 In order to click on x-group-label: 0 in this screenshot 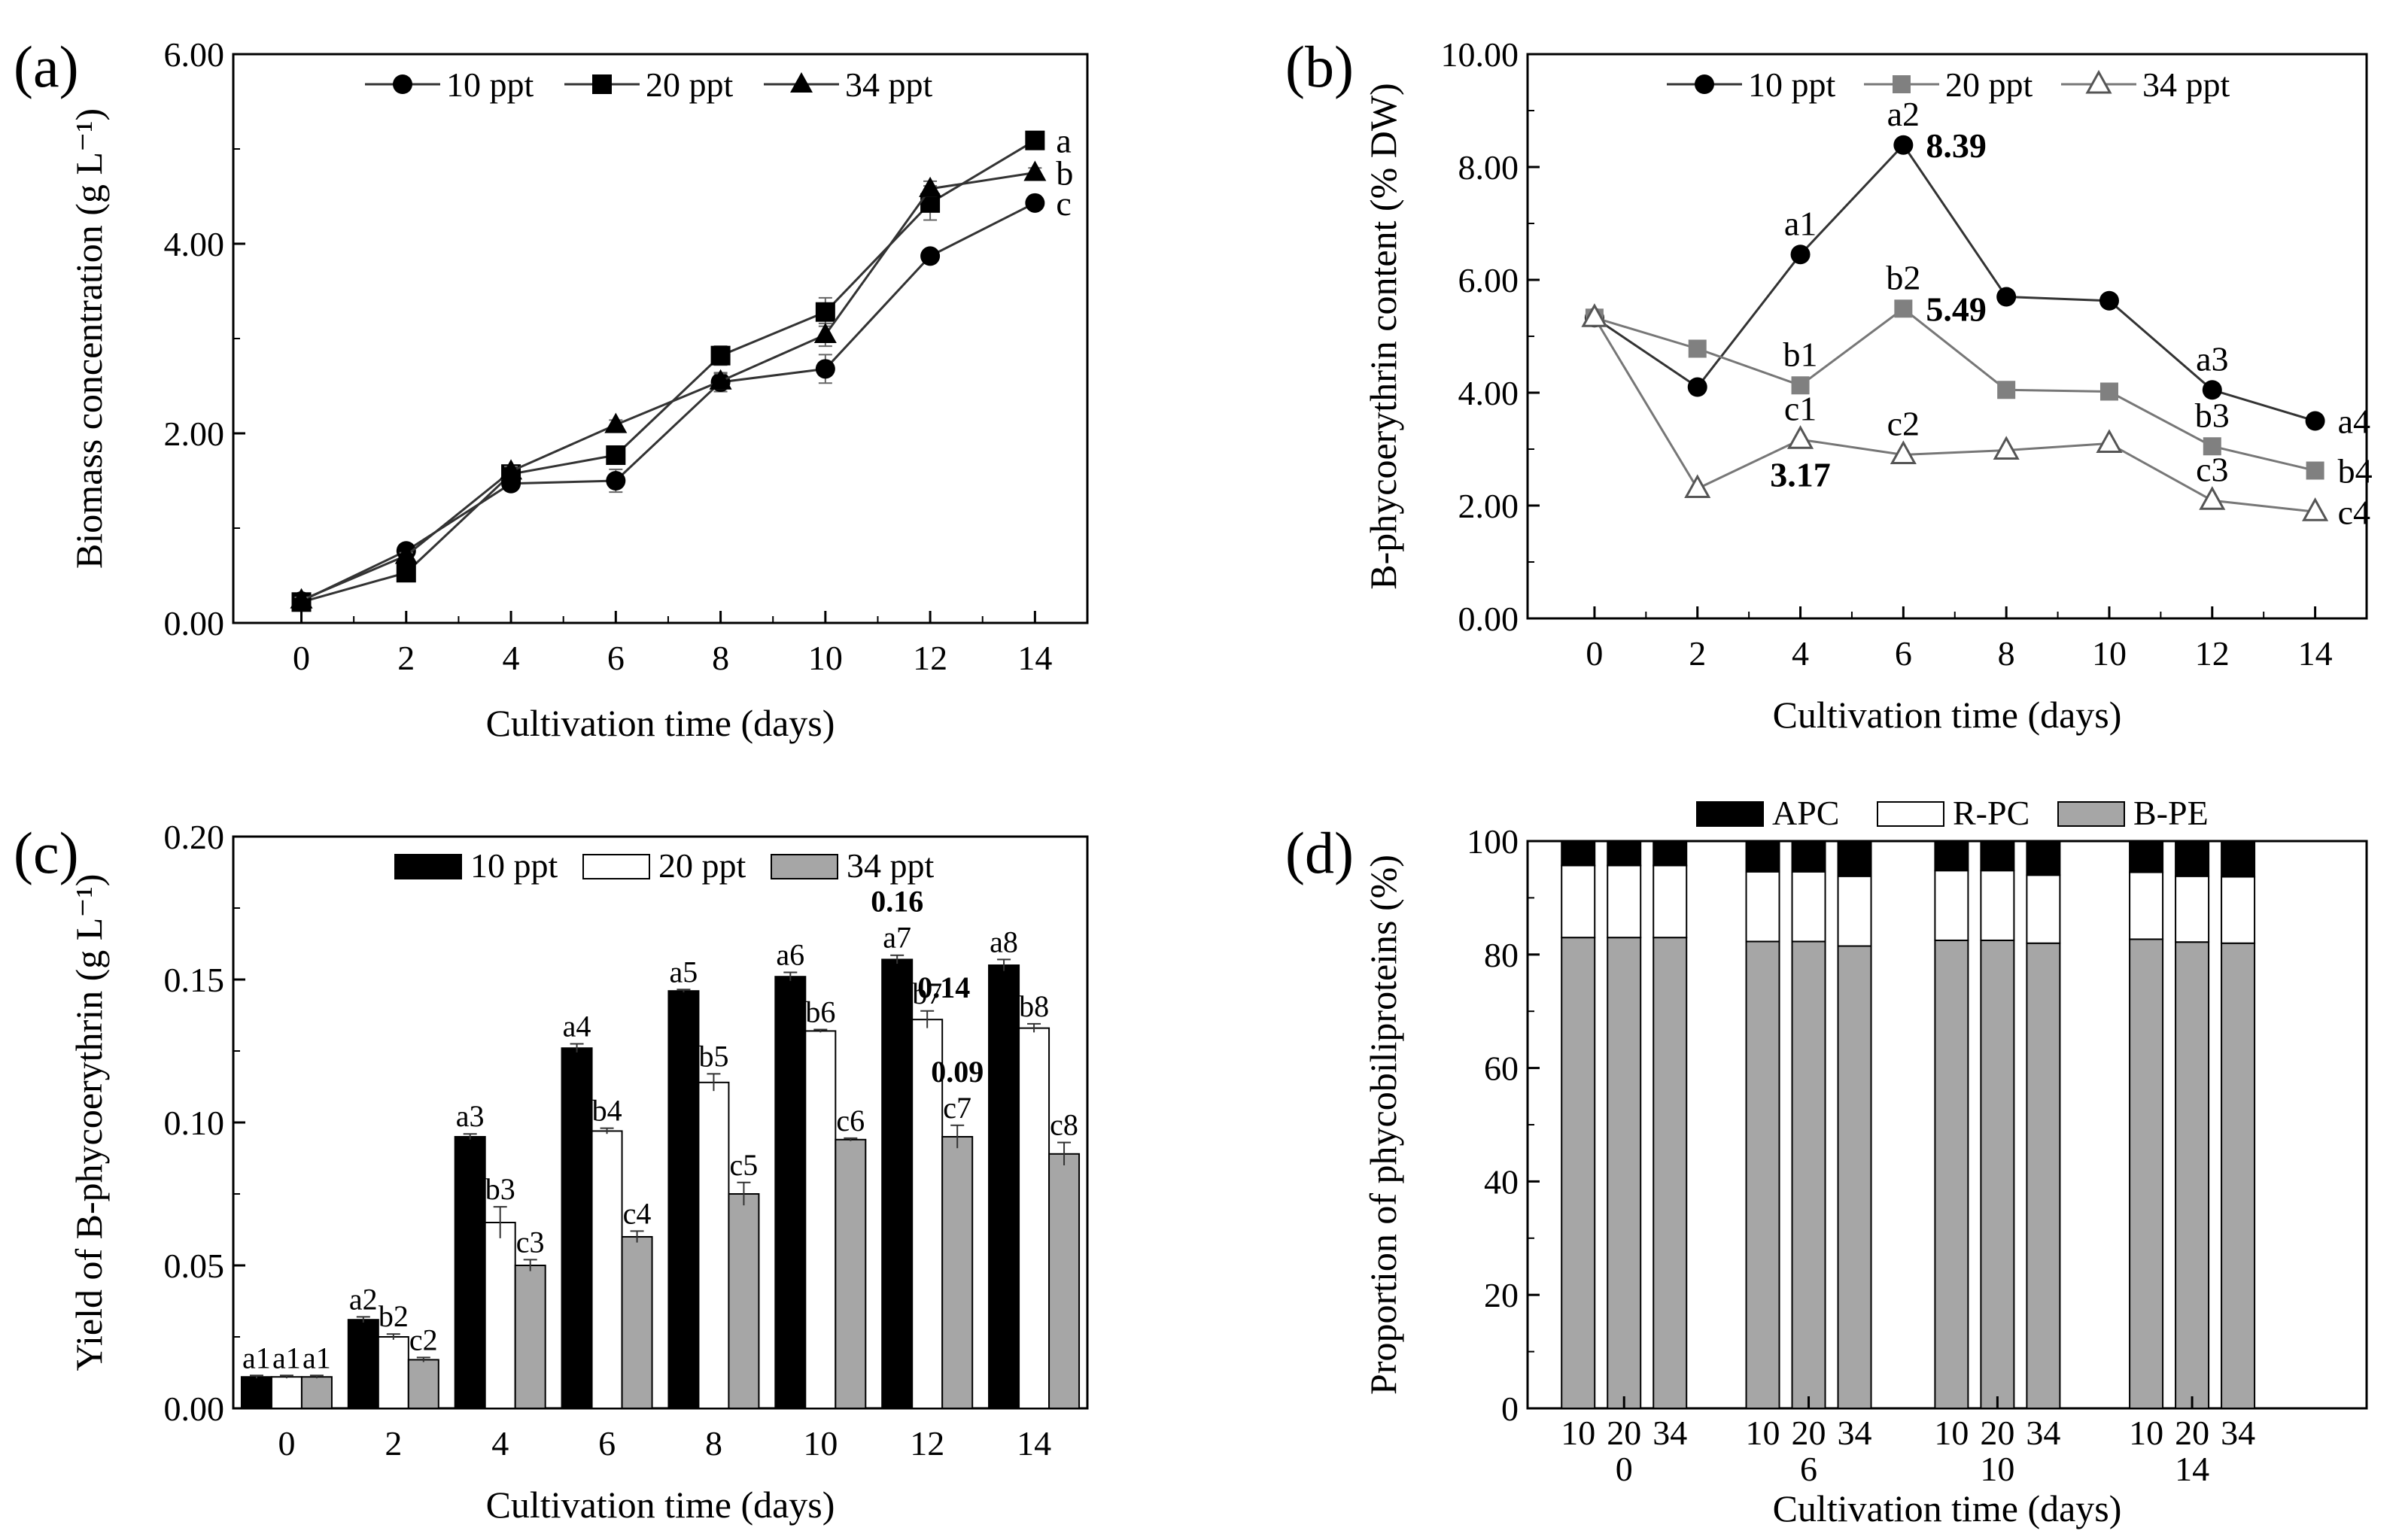, I will do `click(1625, 1469)`.